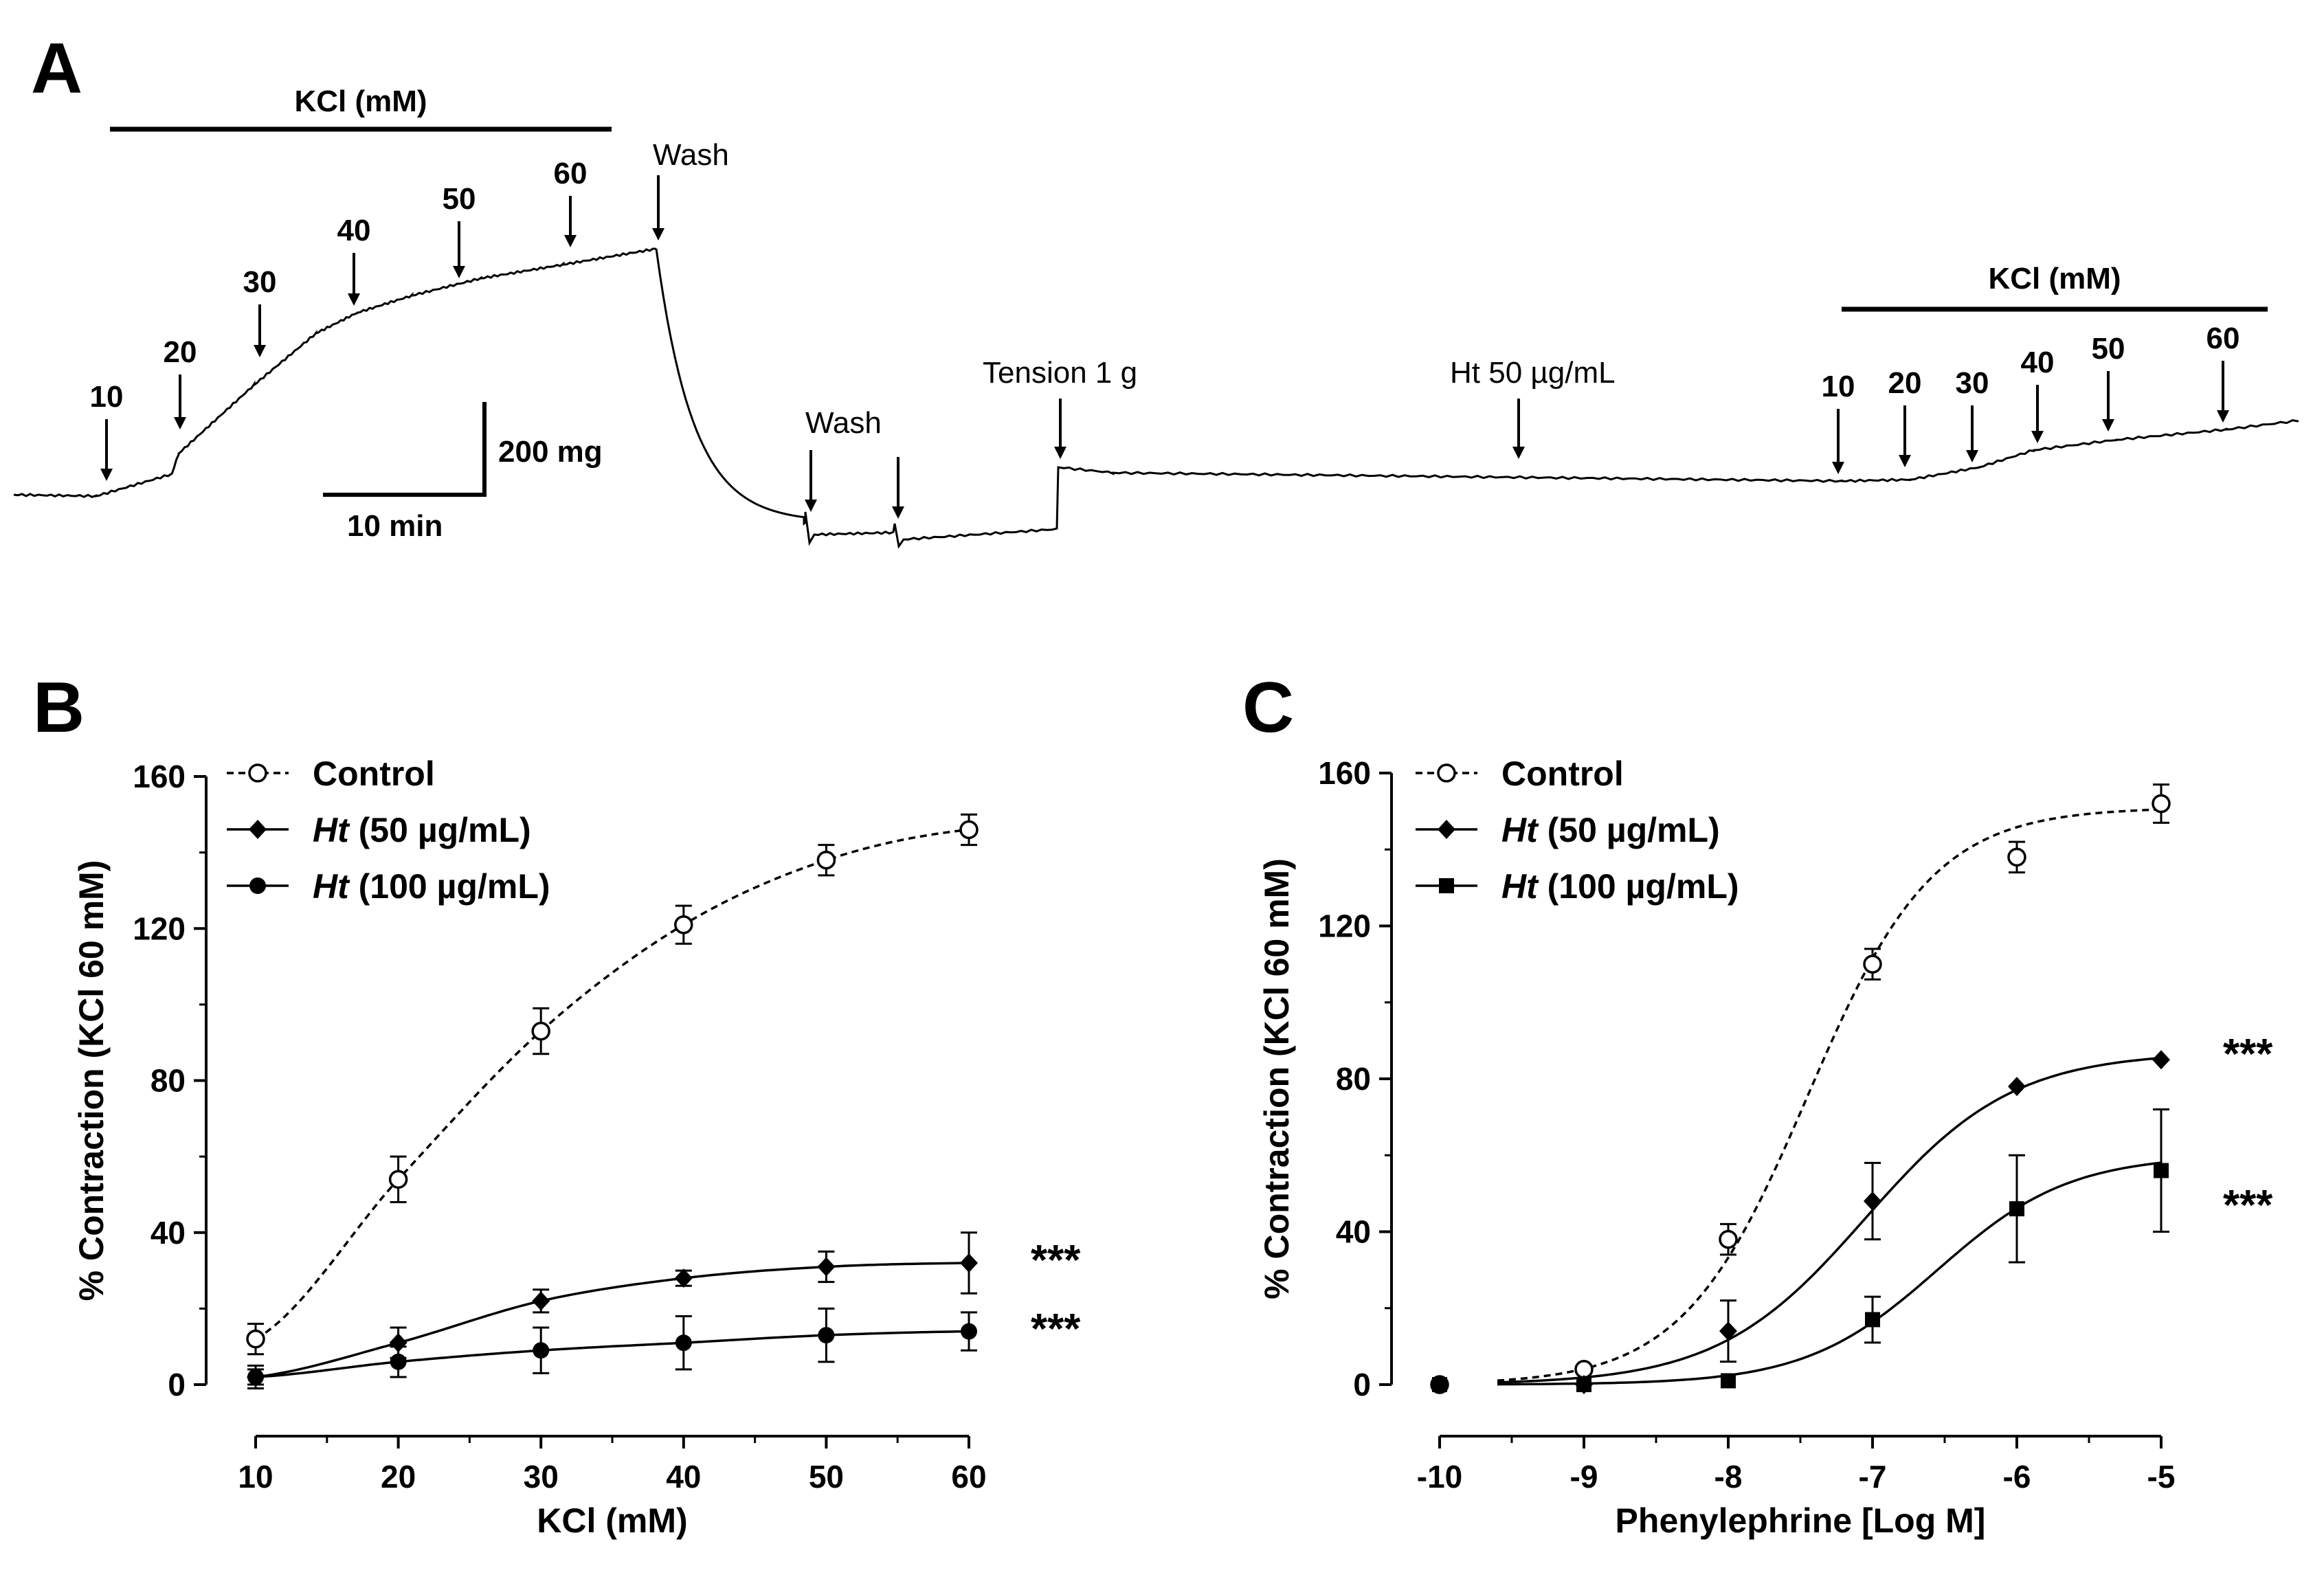 This screenshot has width=2324, height=1577. I want to click on wash-arrow-2a, so click(811, 481).